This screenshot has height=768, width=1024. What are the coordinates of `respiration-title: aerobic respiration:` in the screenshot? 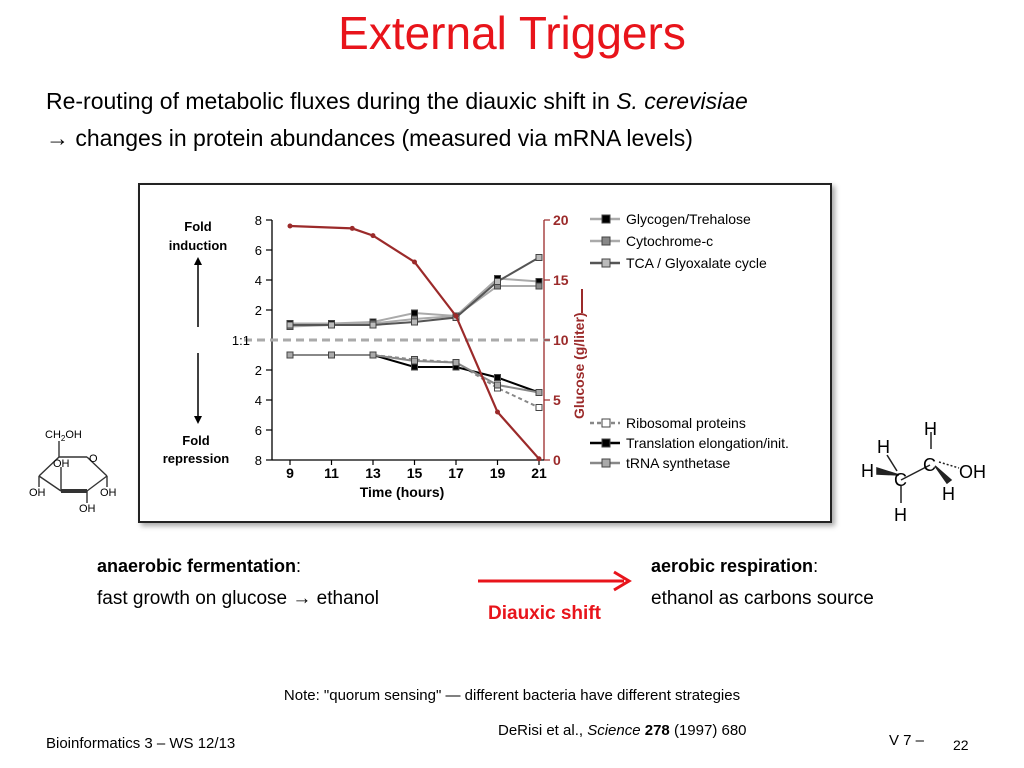 It's located at (735, 566).